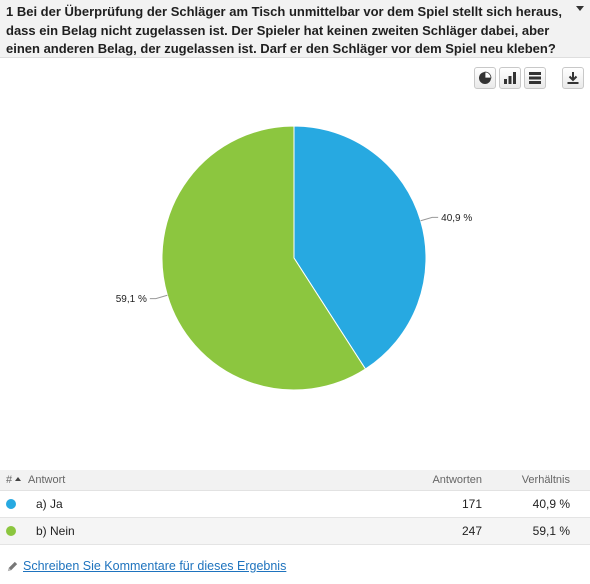 The height and width of the screenshot is (584, 590). I want to click on collapse-caret-icon, so click(580, 8).